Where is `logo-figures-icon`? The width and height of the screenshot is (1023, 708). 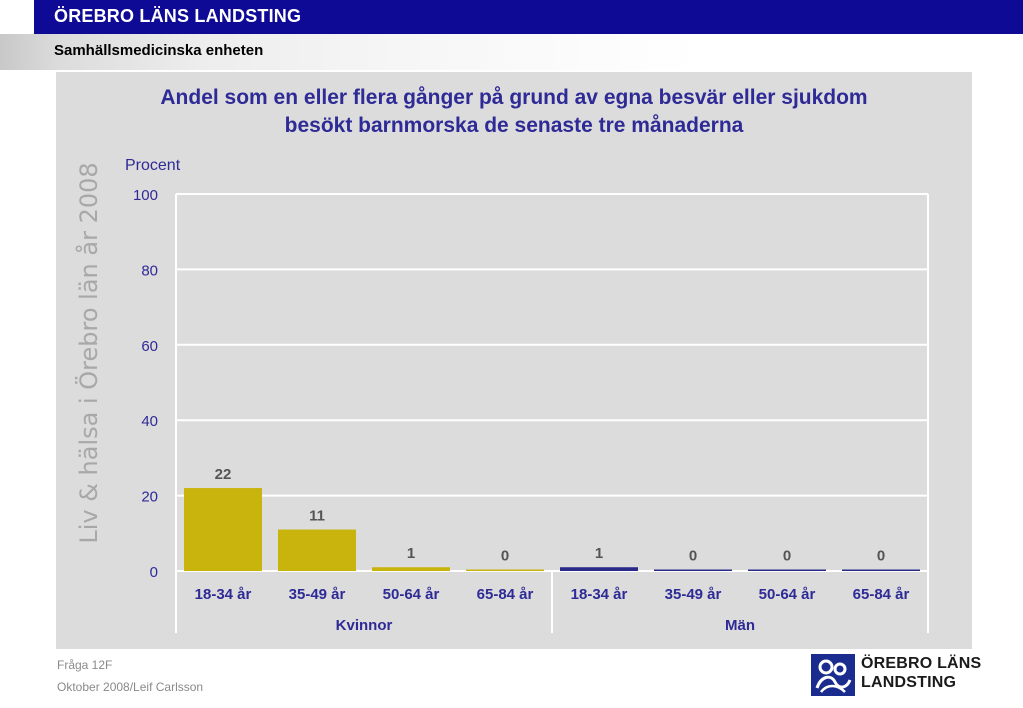 logo-figures-icon is located at coordinates (833, 676).